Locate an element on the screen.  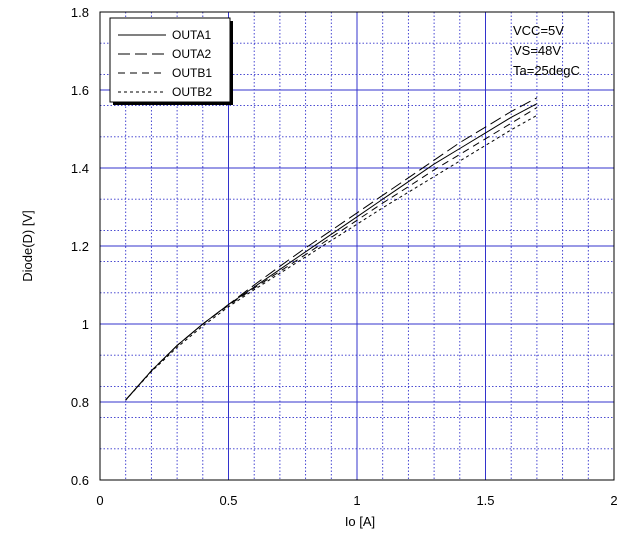
x-axis-label: Io [A] is located at coordinates (360, 521).